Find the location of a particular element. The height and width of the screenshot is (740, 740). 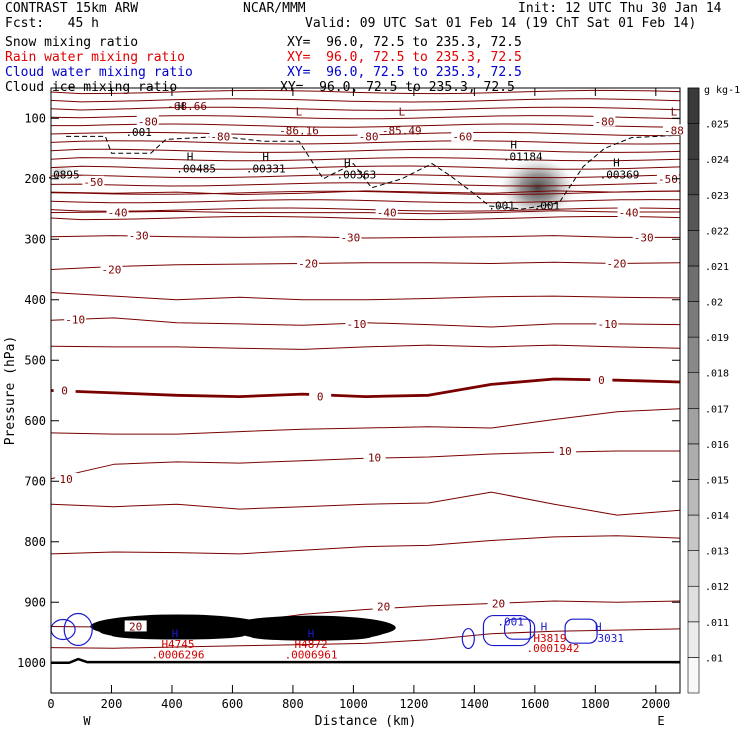

y-tick-label: 700 is located at coordinates (35, 481).